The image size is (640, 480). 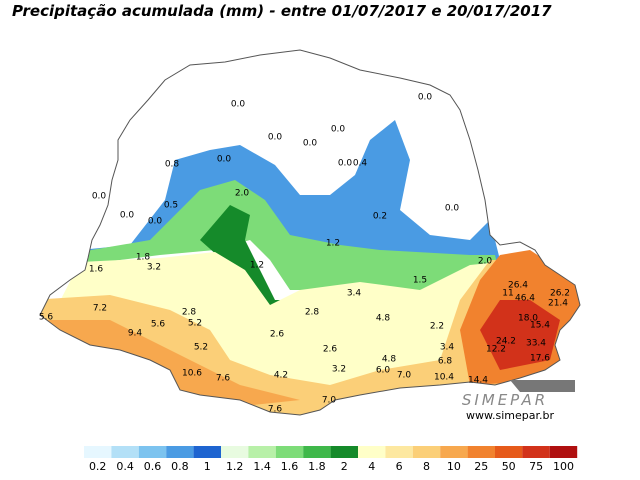 I want to click on legend-label: 100, so click(x=563, y=466).